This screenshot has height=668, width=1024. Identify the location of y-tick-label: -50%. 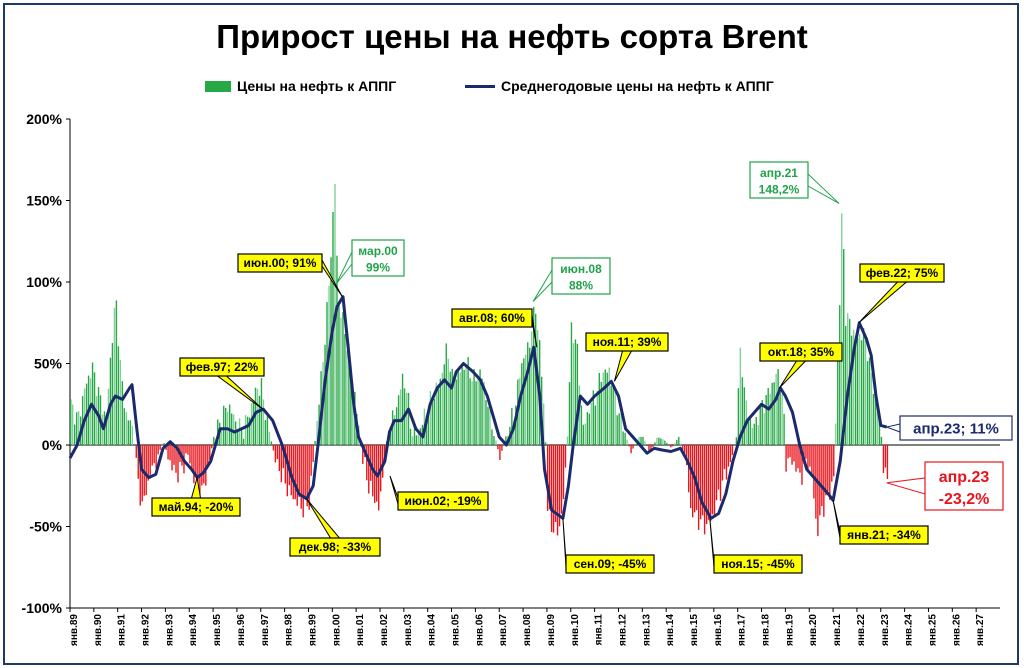
(45, 527).